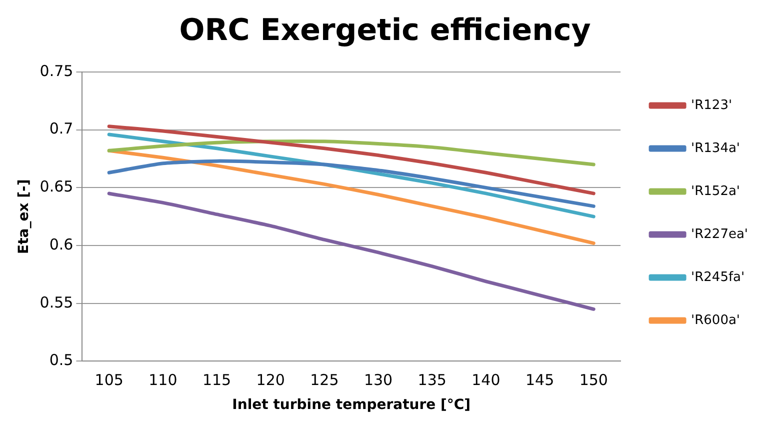  What do you see at coordinates (711, 105) in the screenshot?
I see `legend-label: 'R123'` at bounding box center [711, 105].